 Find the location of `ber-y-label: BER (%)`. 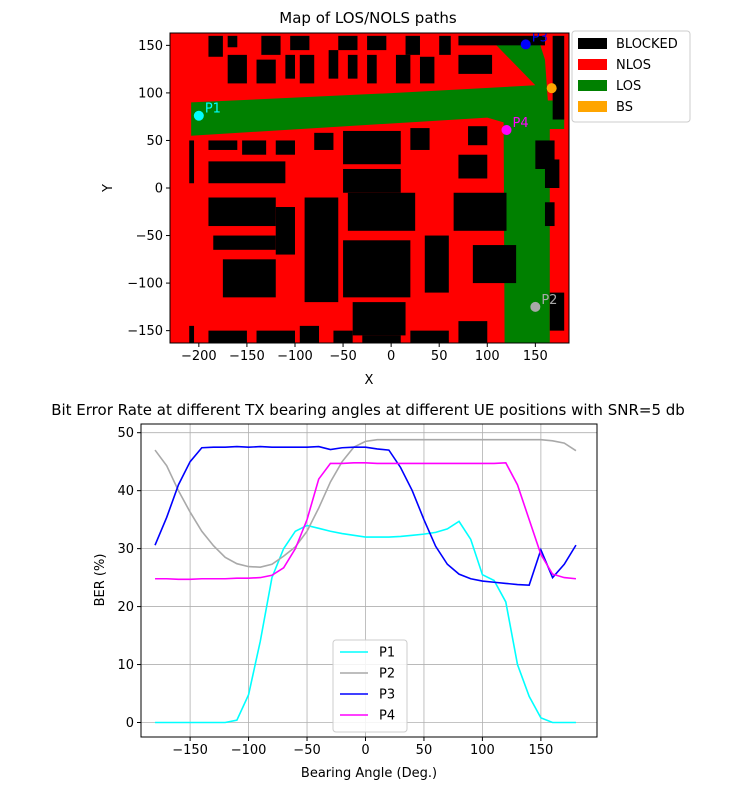

ber-y-label: BER (%) is located at coordinates (100, 580).